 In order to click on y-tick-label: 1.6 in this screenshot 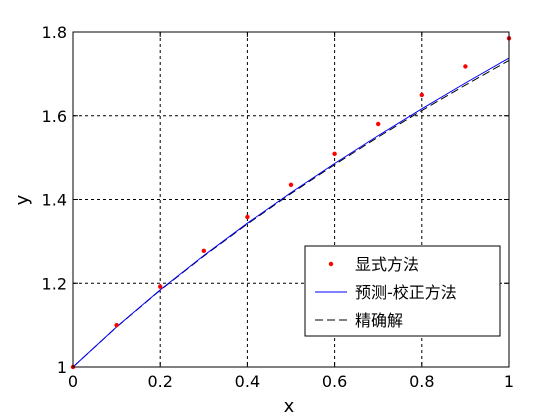, I will do `click(54, 116)`.